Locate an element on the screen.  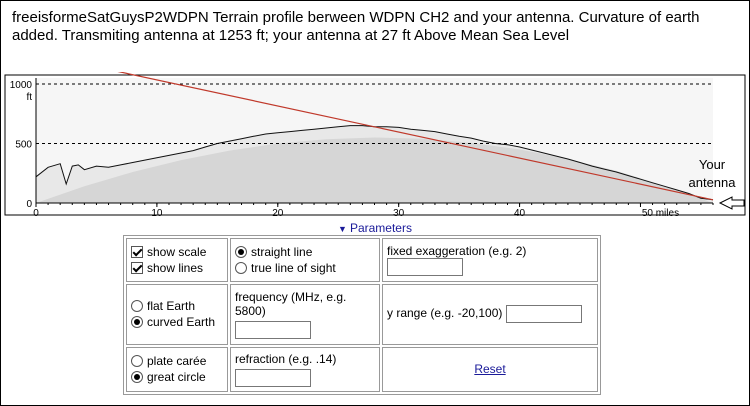
refraction-input is located at coordinates (273, 377).